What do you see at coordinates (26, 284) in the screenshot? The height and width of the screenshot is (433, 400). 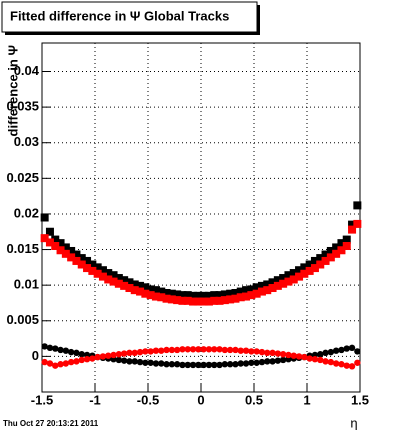 I see `y-tick-label: 0.01` at bounding box center [26, 284].